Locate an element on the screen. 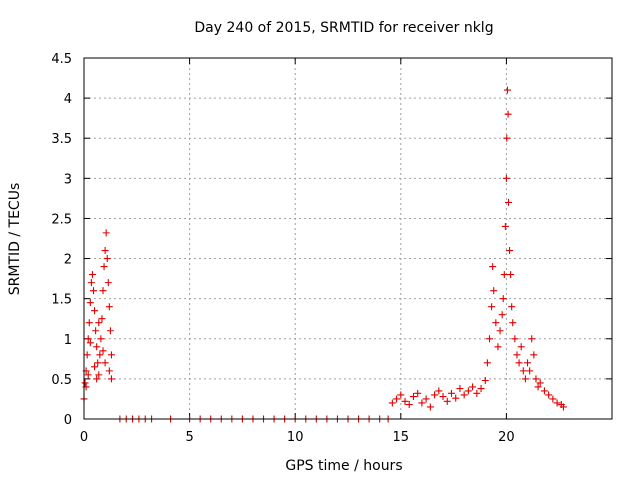  x-tick-label: 10 is located at coordinates (295, 437).